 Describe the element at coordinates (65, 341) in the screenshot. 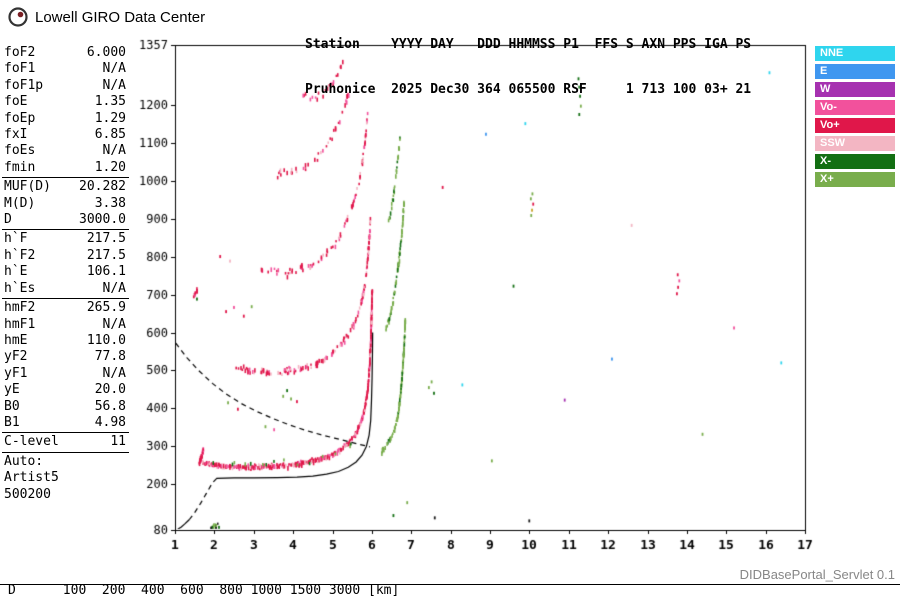

I see `param-row: hmE 110.0` at that location.